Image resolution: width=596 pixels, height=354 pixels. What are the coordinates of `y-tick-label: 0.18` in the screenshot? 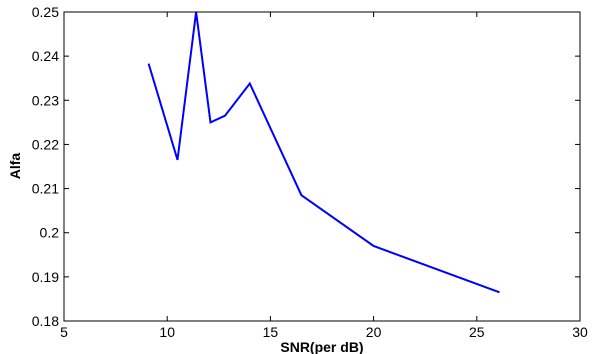 It's located at (45, 321).